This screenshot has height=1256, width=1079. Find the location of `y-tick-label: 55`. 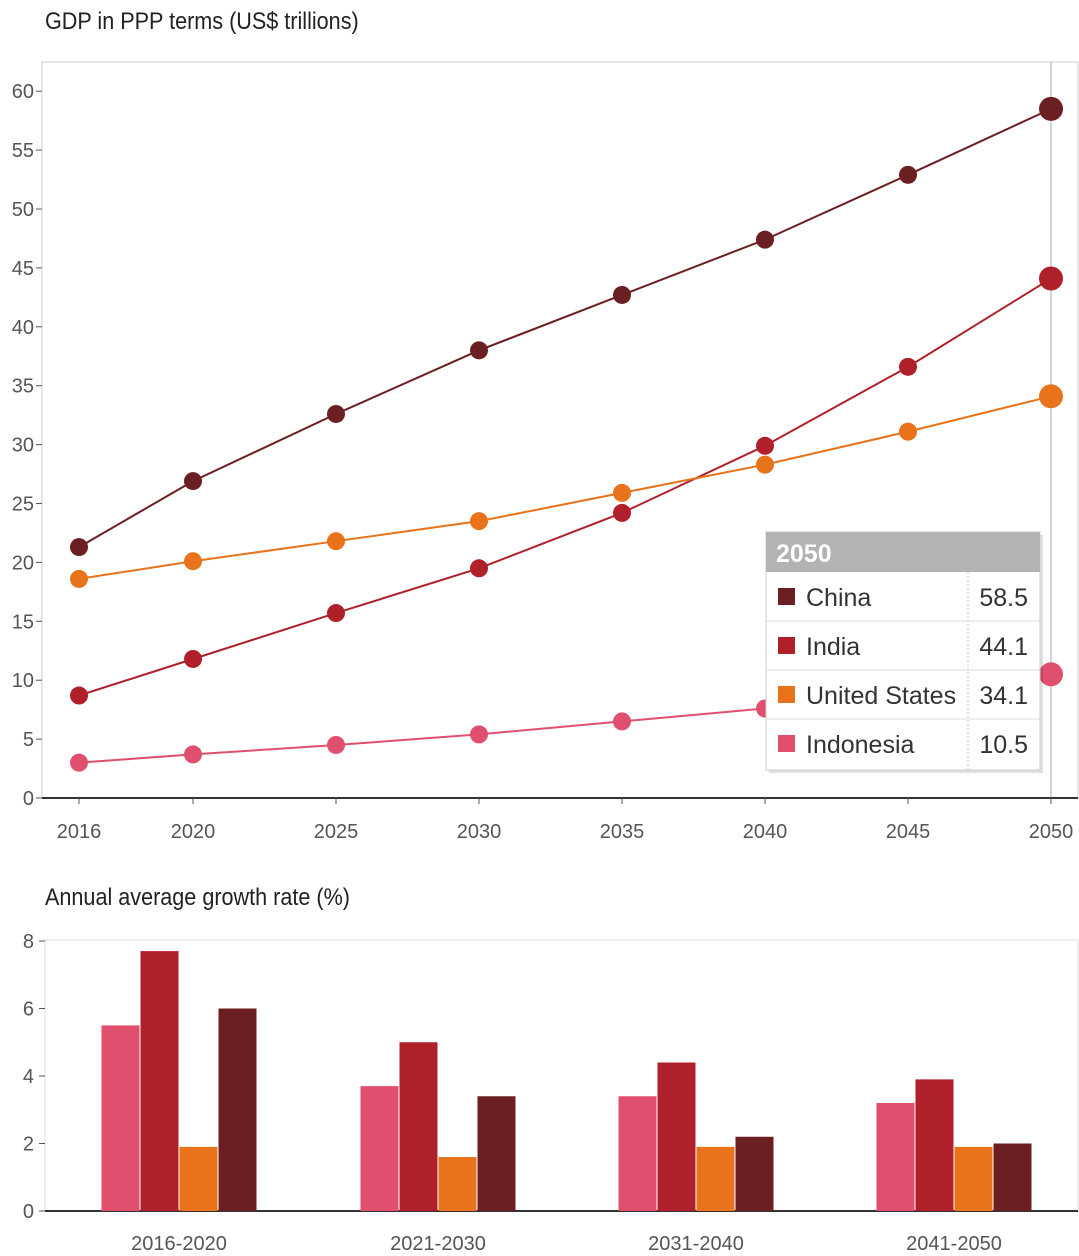

y-tick-label: 55 is located at coordinates (23, 151).